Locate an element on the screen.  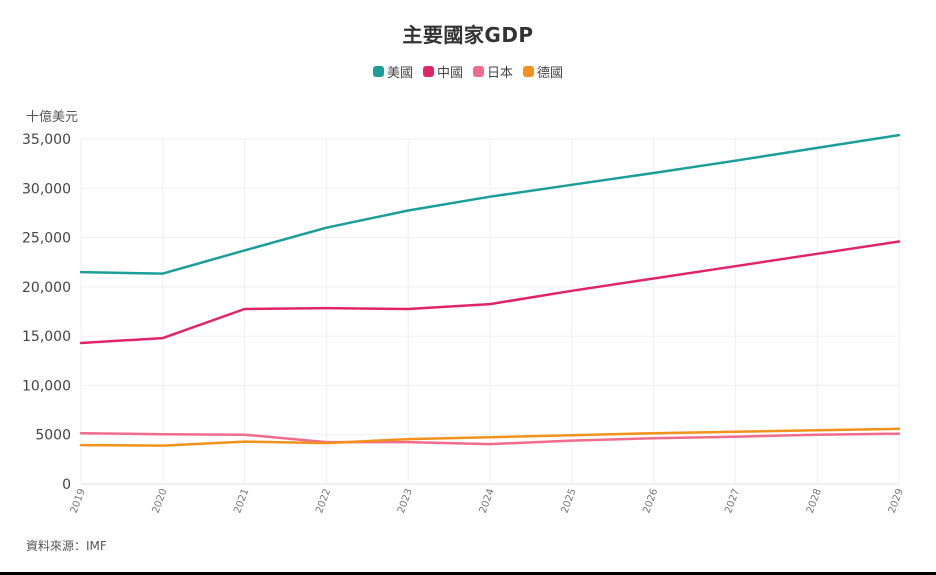
x-tick-label: 2026 is located at coordinates (650, 501).